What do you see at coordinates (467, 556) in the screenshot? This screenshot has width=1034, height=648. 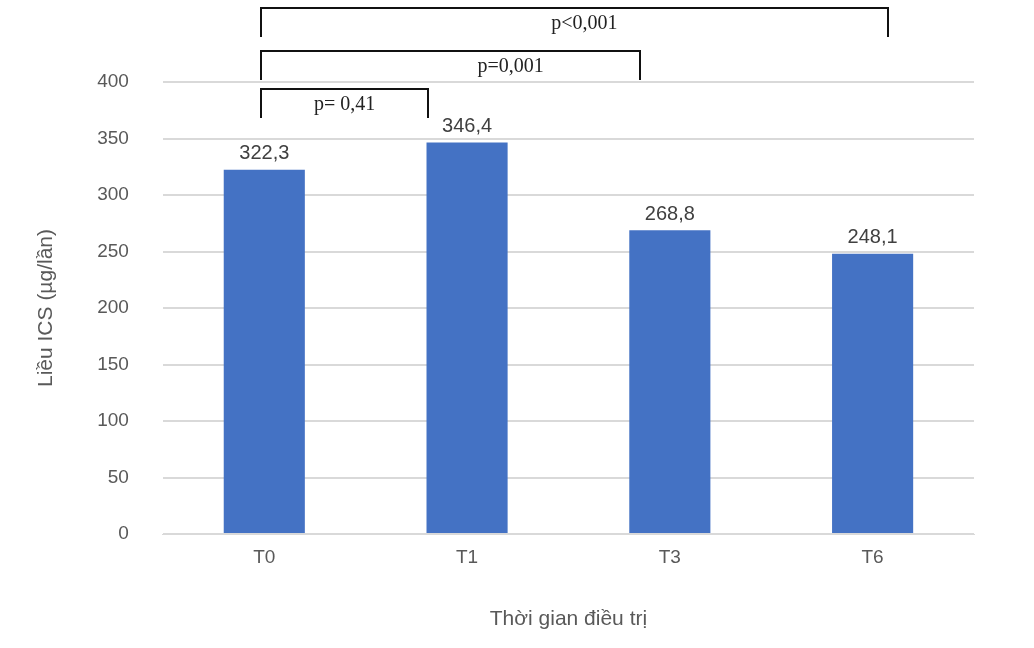 I see `x-tick-label: T1` at bounding box center [467, 556].